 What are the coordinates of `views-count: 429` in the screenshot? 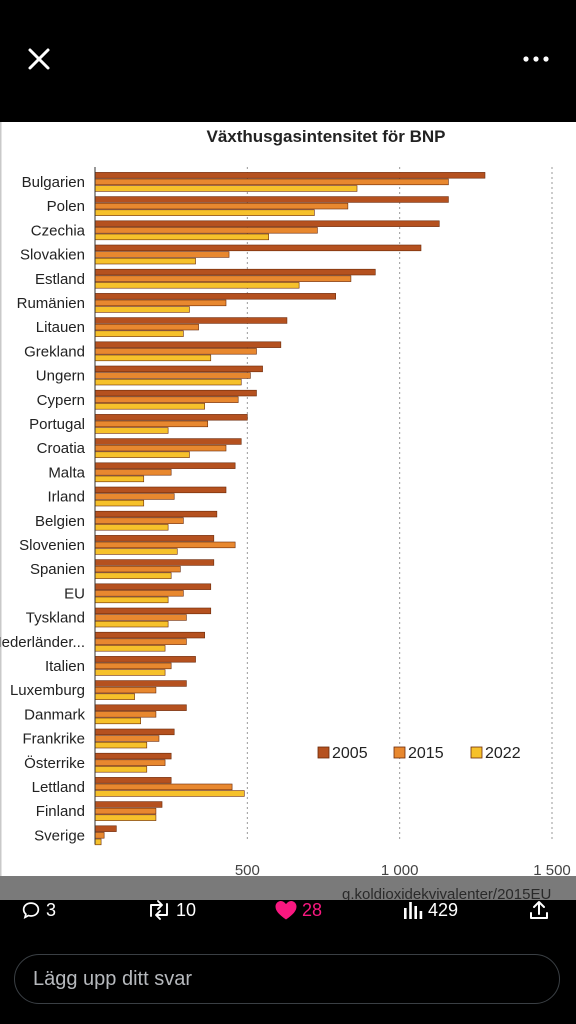 It's located at (443, 909).